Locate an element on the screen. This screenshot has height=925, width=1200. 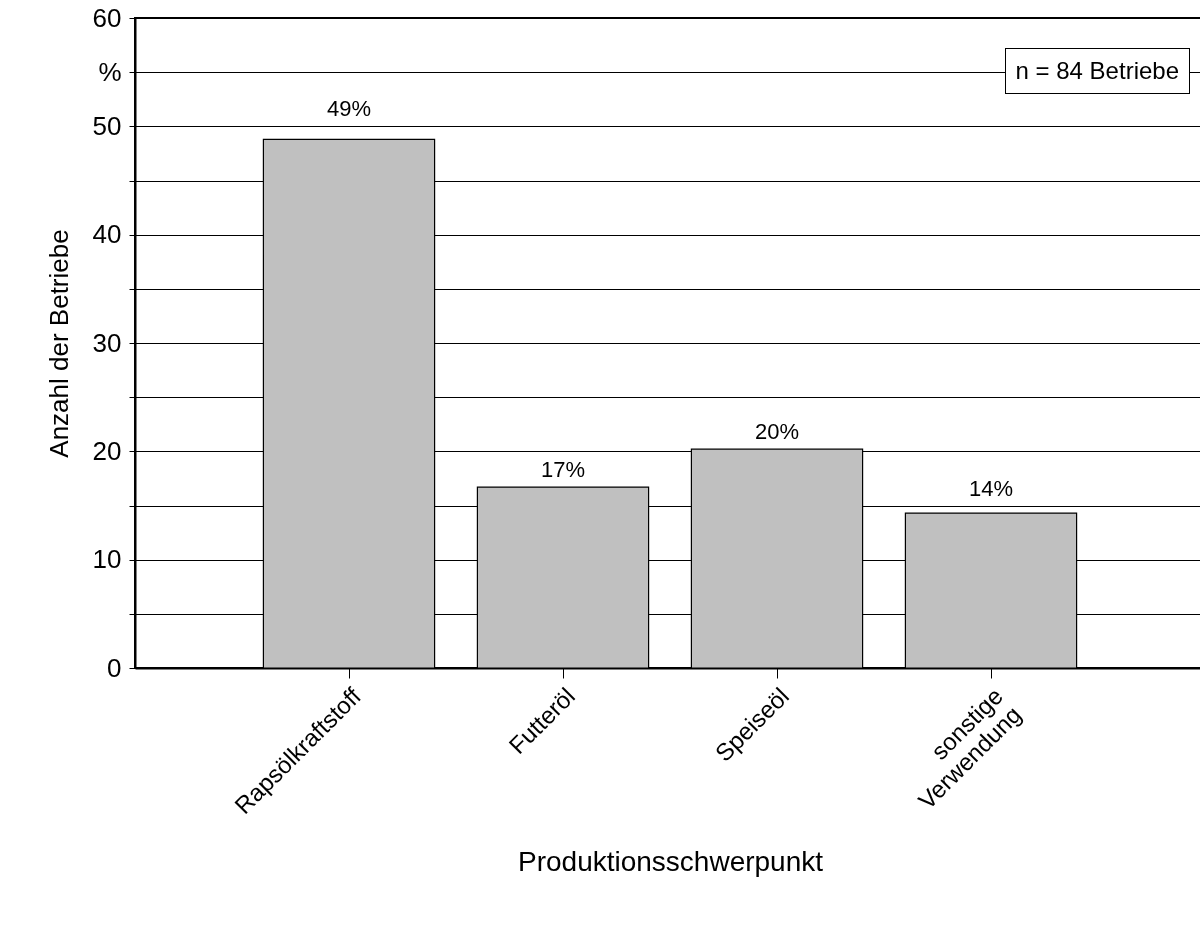
y-tick-label: 40 is located at coordinates (107, 234).